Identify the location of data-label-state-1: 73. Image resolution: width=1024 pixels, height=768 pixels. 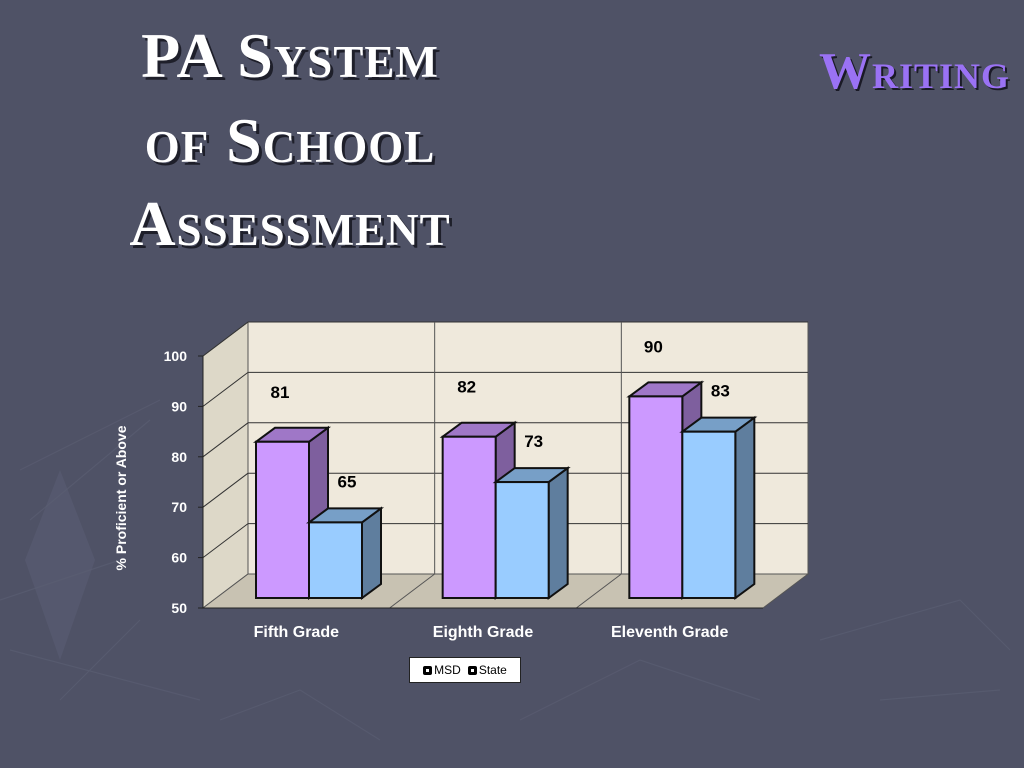
(533, 441).